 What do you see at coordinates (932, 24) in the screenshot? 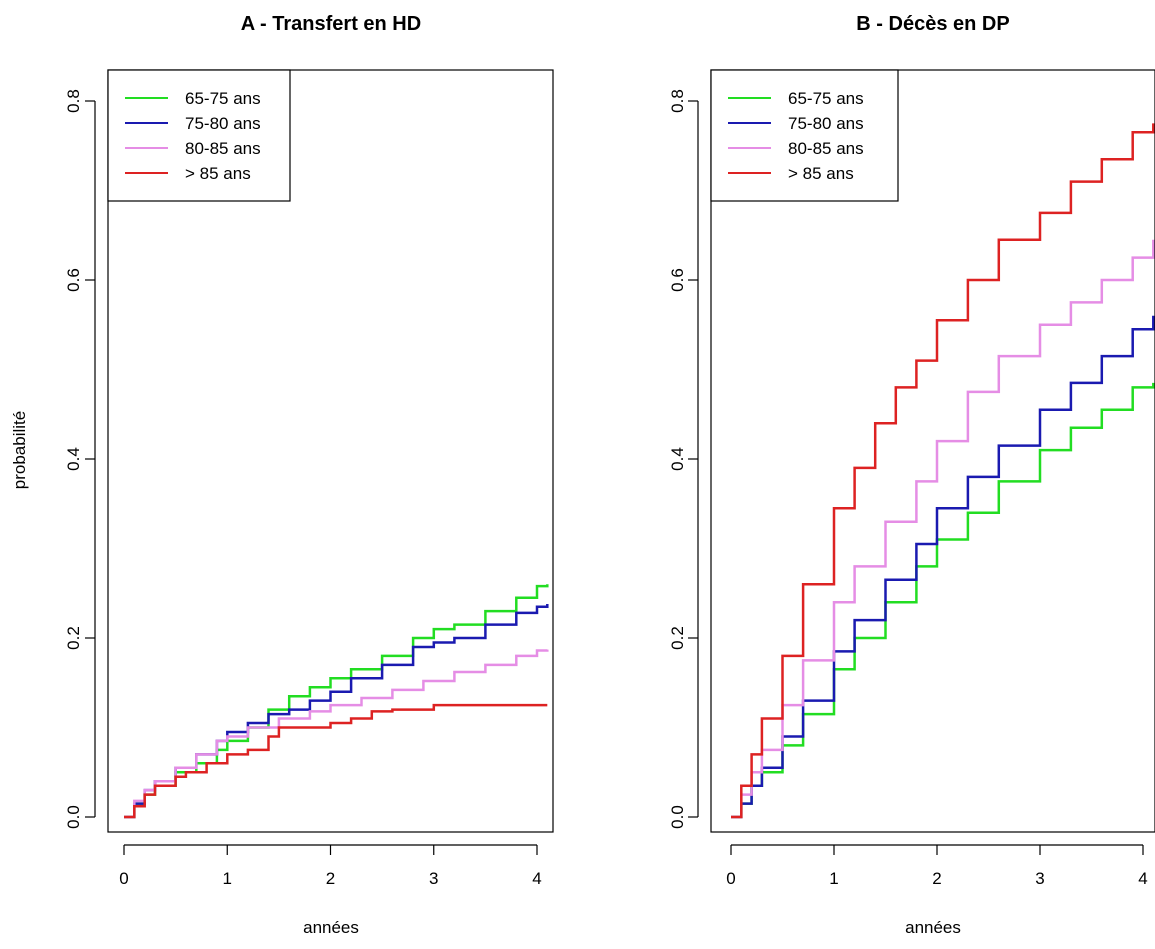
I see `chart-title: B - Décès en DP` at bounding box center [932, 24].